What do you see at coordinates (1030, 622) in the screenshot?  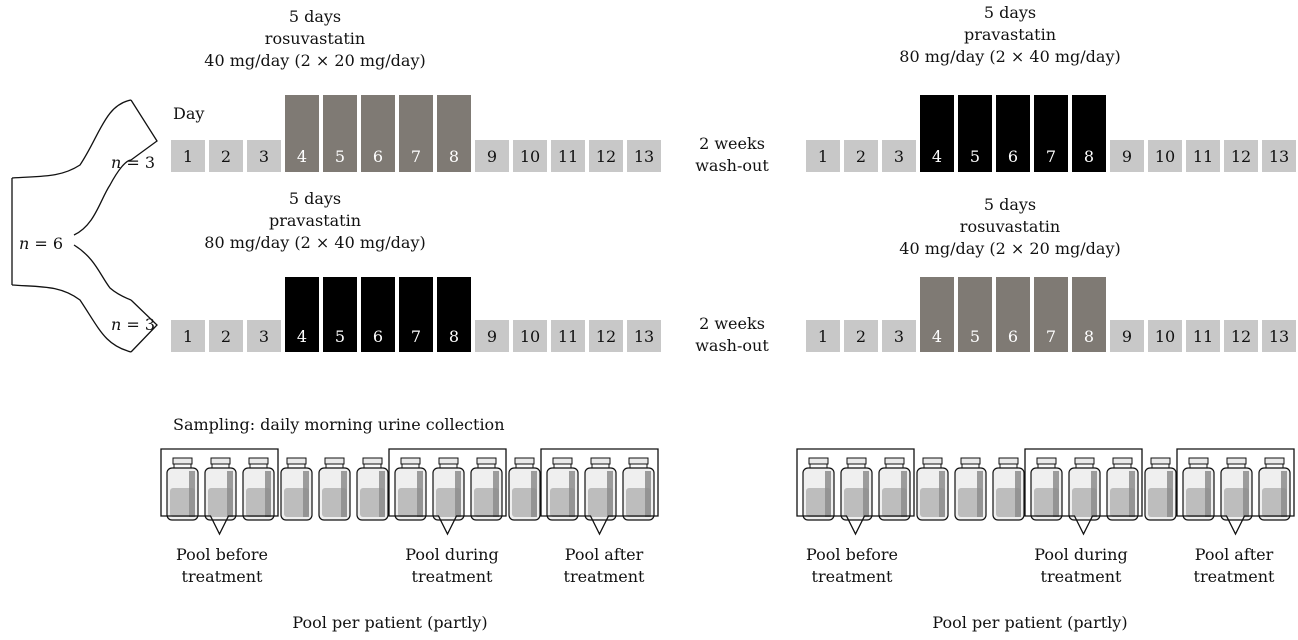 I see `pool-per-patient-right: Pool per patient (partly)` at bounding box center [1030, 622].